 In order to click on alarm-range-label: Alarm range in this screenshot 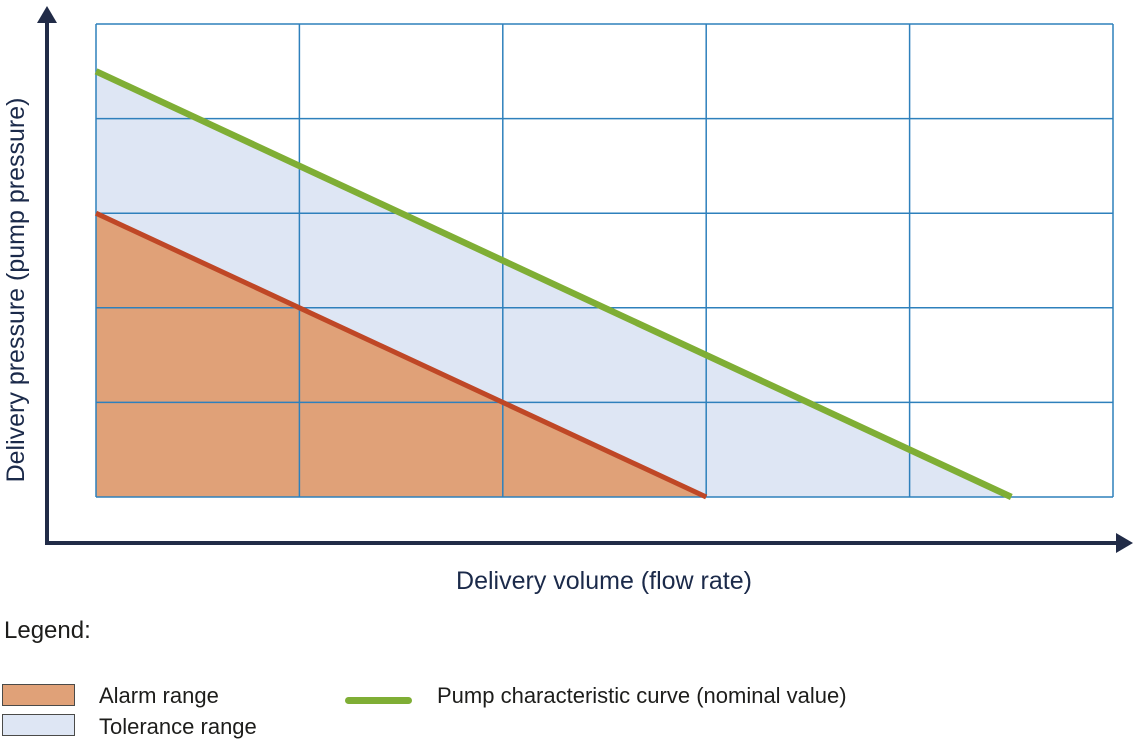, I will do `click(159, 695)`.